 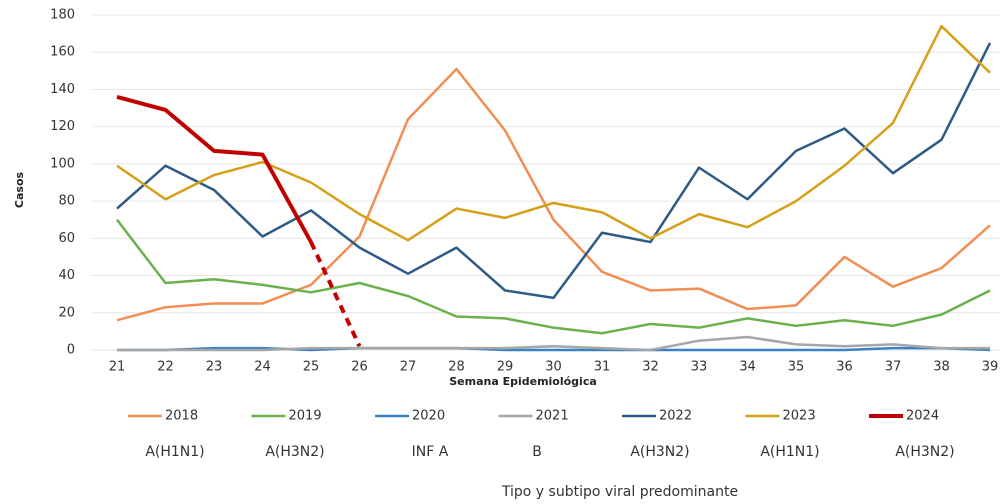 I want to click on y-tick-label: 20, so click(x=66, y=312).